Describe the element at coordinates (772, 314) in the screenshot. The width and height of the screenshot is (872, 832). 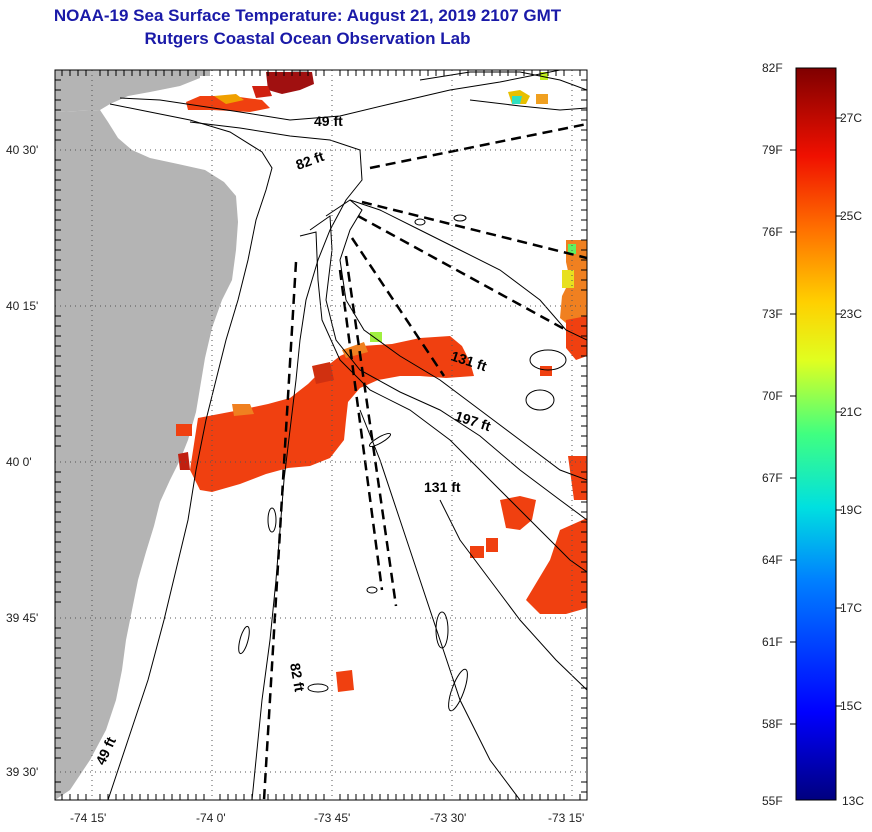
I see `colorbar-f-label: 73F` at that location.